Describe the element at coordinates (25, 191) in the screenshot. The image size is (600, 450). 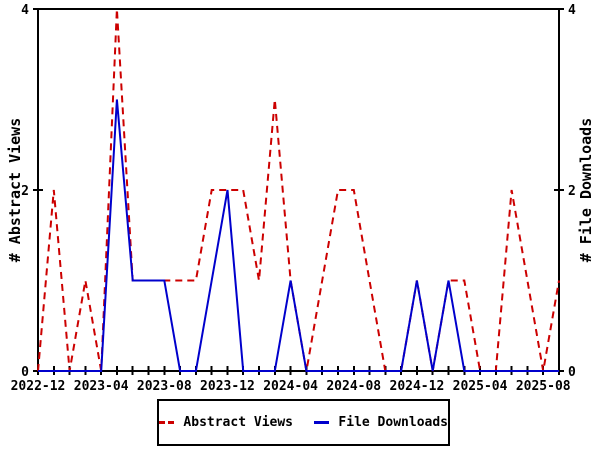
I see `y-tick-label-left: 2` at that location.